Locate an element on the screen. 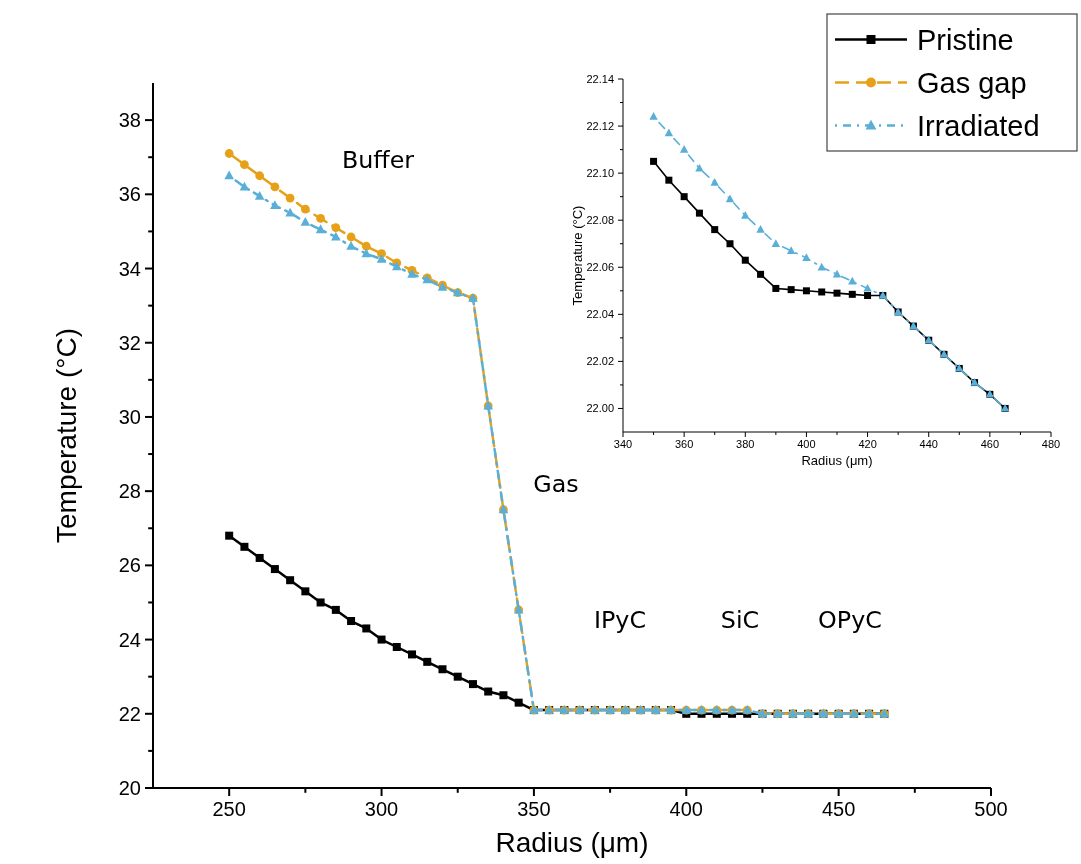  x-tick-label: 480 is located at coordinates (1051, 444).